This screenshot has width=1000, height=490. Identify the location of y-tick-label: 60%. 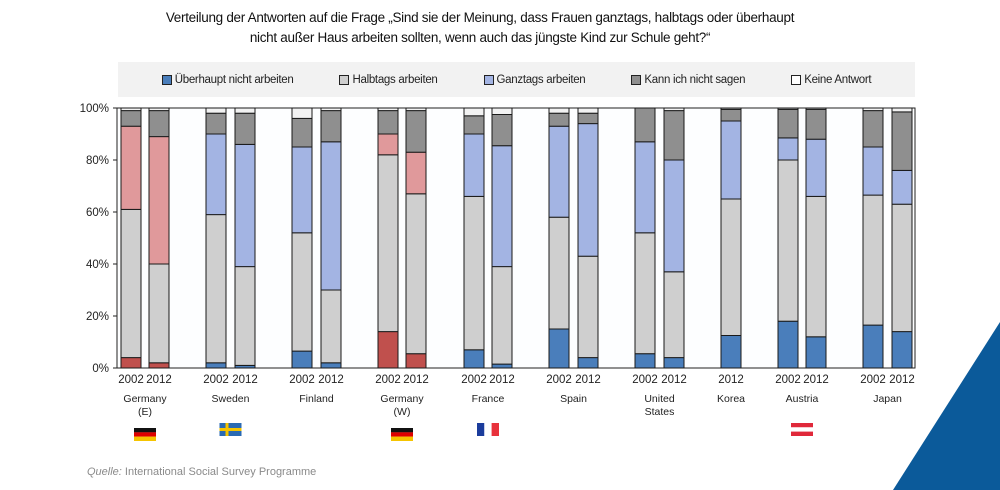
(97, 213).